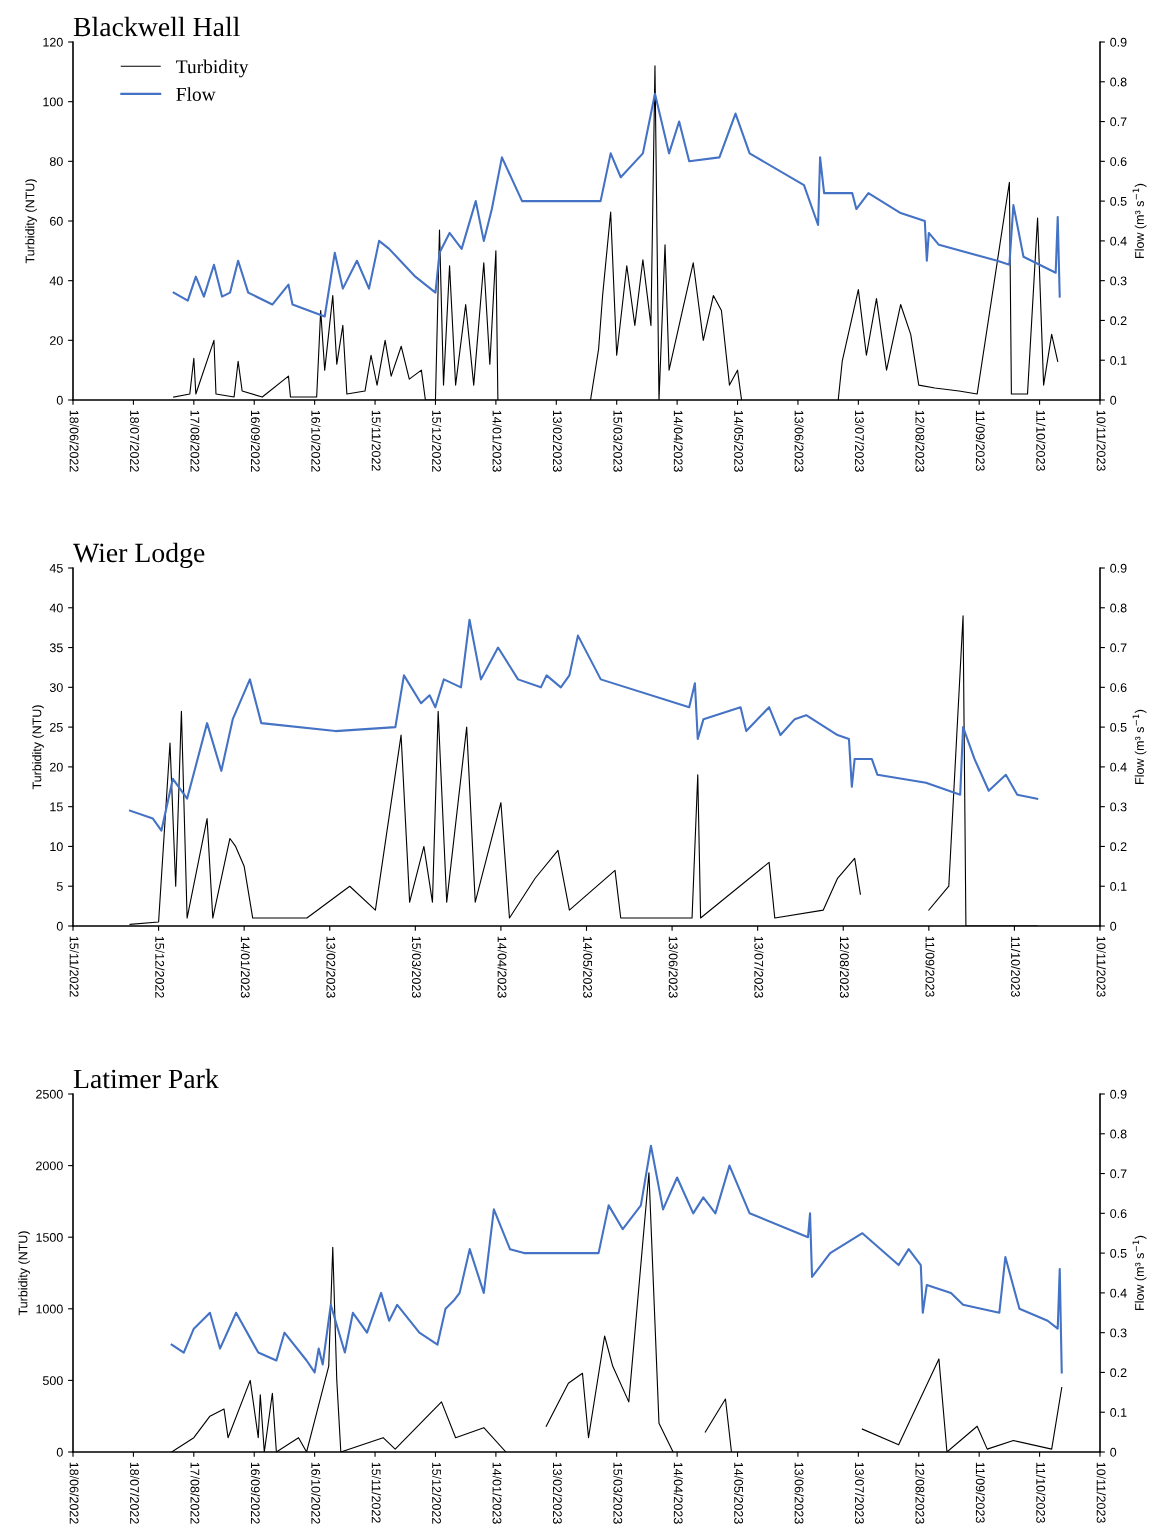 Image resolution: width=1162 pixels, height=1538 pixels. I want to click on y-tick-label: 15, so click(56, 807).